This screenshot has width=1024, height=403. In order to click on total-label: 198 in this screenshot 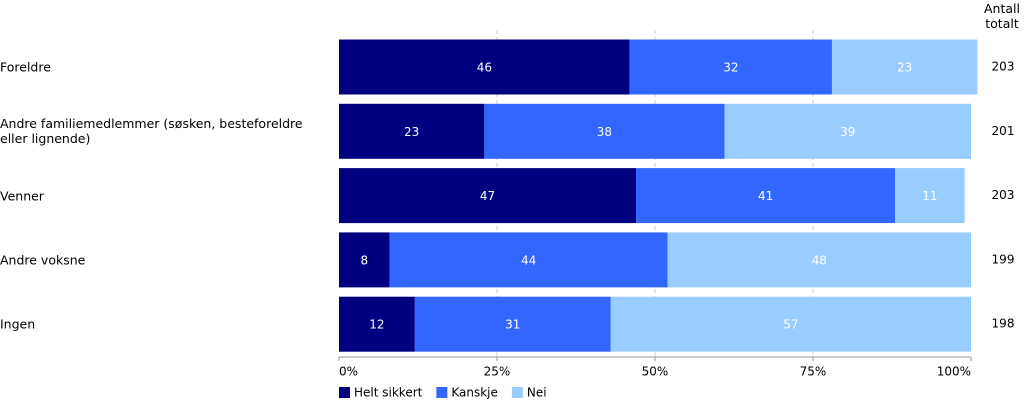, I will do `click(1003, 324)`.